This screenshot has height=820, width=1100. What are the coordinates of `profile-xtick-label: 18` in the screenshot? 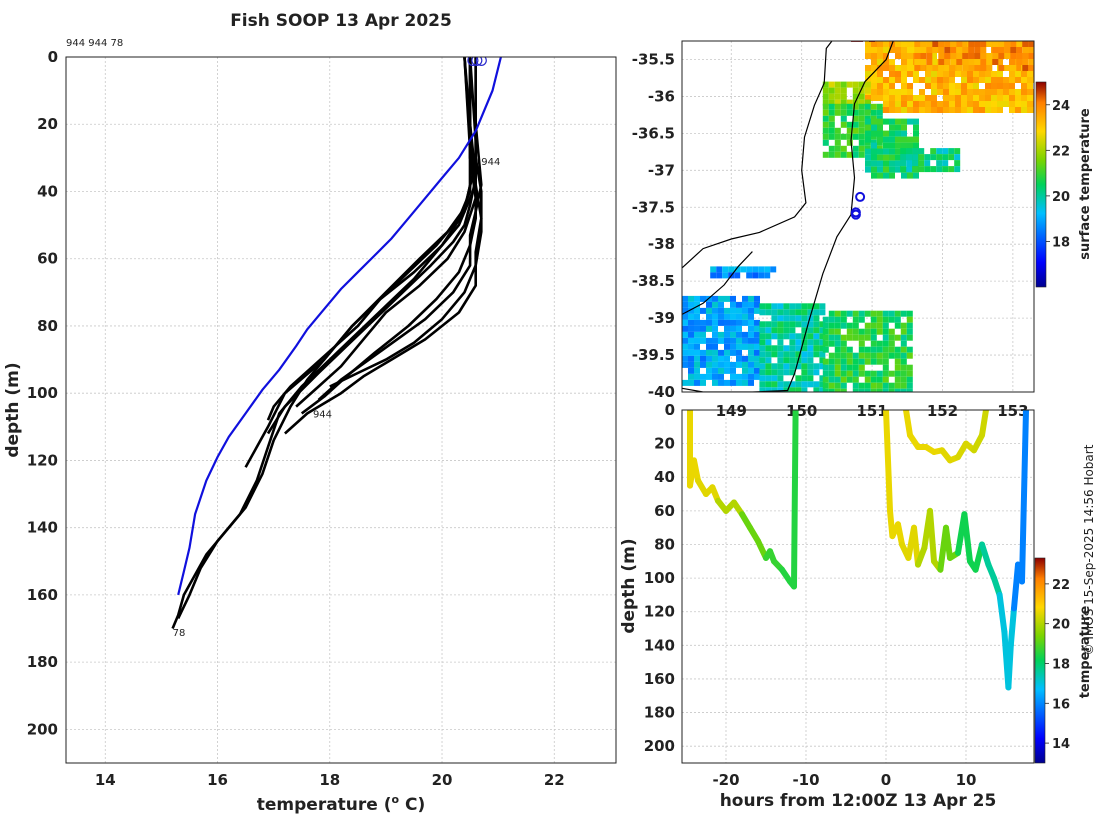 It's located at (329, 780).